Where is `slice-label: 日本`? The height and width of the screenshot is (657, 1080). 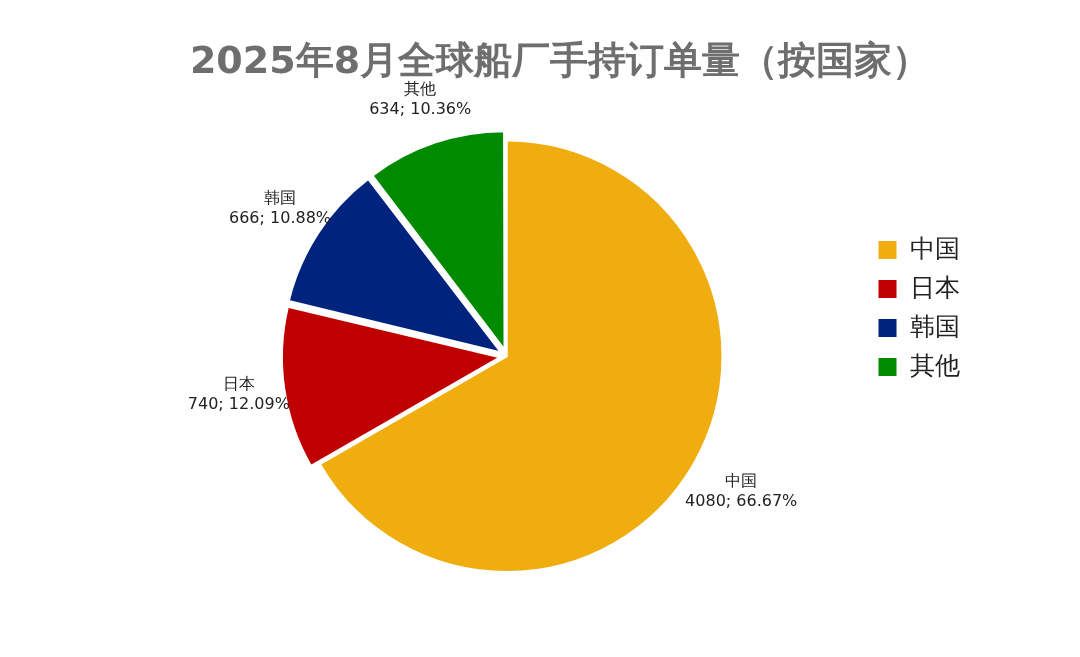
slice-label: 日本 is located at coordinates (238, 384).